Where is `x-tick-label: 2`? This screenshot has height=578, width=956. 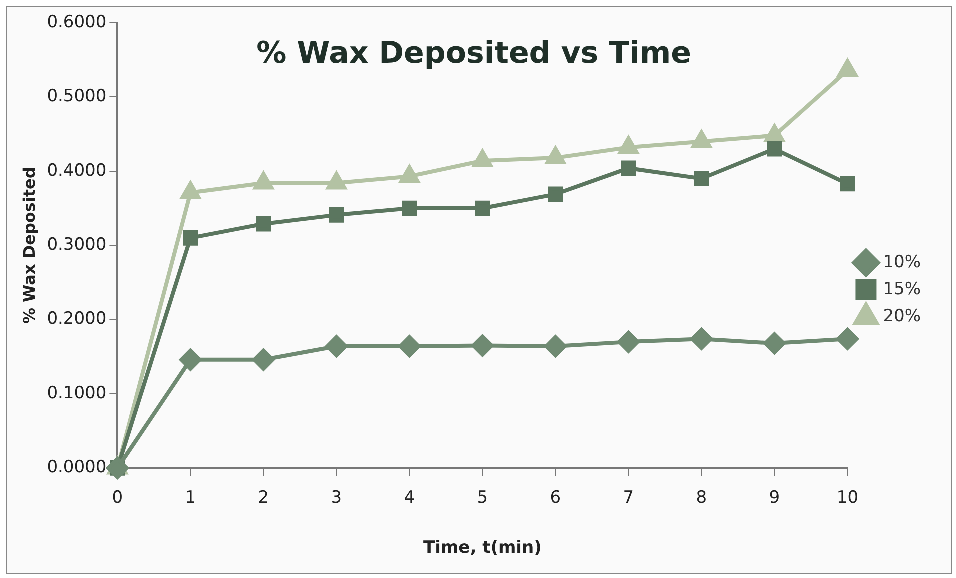
x-tick-label: 2 is located at coordinates (264, 498).